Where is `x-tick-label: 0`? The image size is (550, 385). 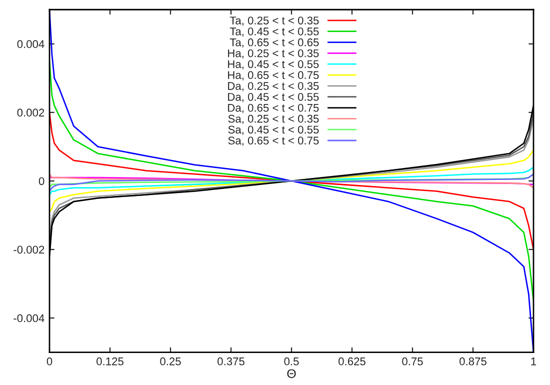 x-tick-label: 0 is located at coordinates (49, 361).